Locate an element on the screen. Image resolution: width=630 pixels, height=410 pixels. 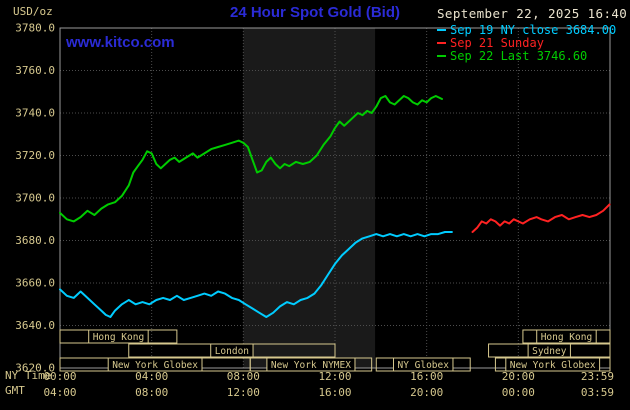
legend-item-sep19-close: Sep 19 NY close 3684.00 is located at coordinates (527, 29).